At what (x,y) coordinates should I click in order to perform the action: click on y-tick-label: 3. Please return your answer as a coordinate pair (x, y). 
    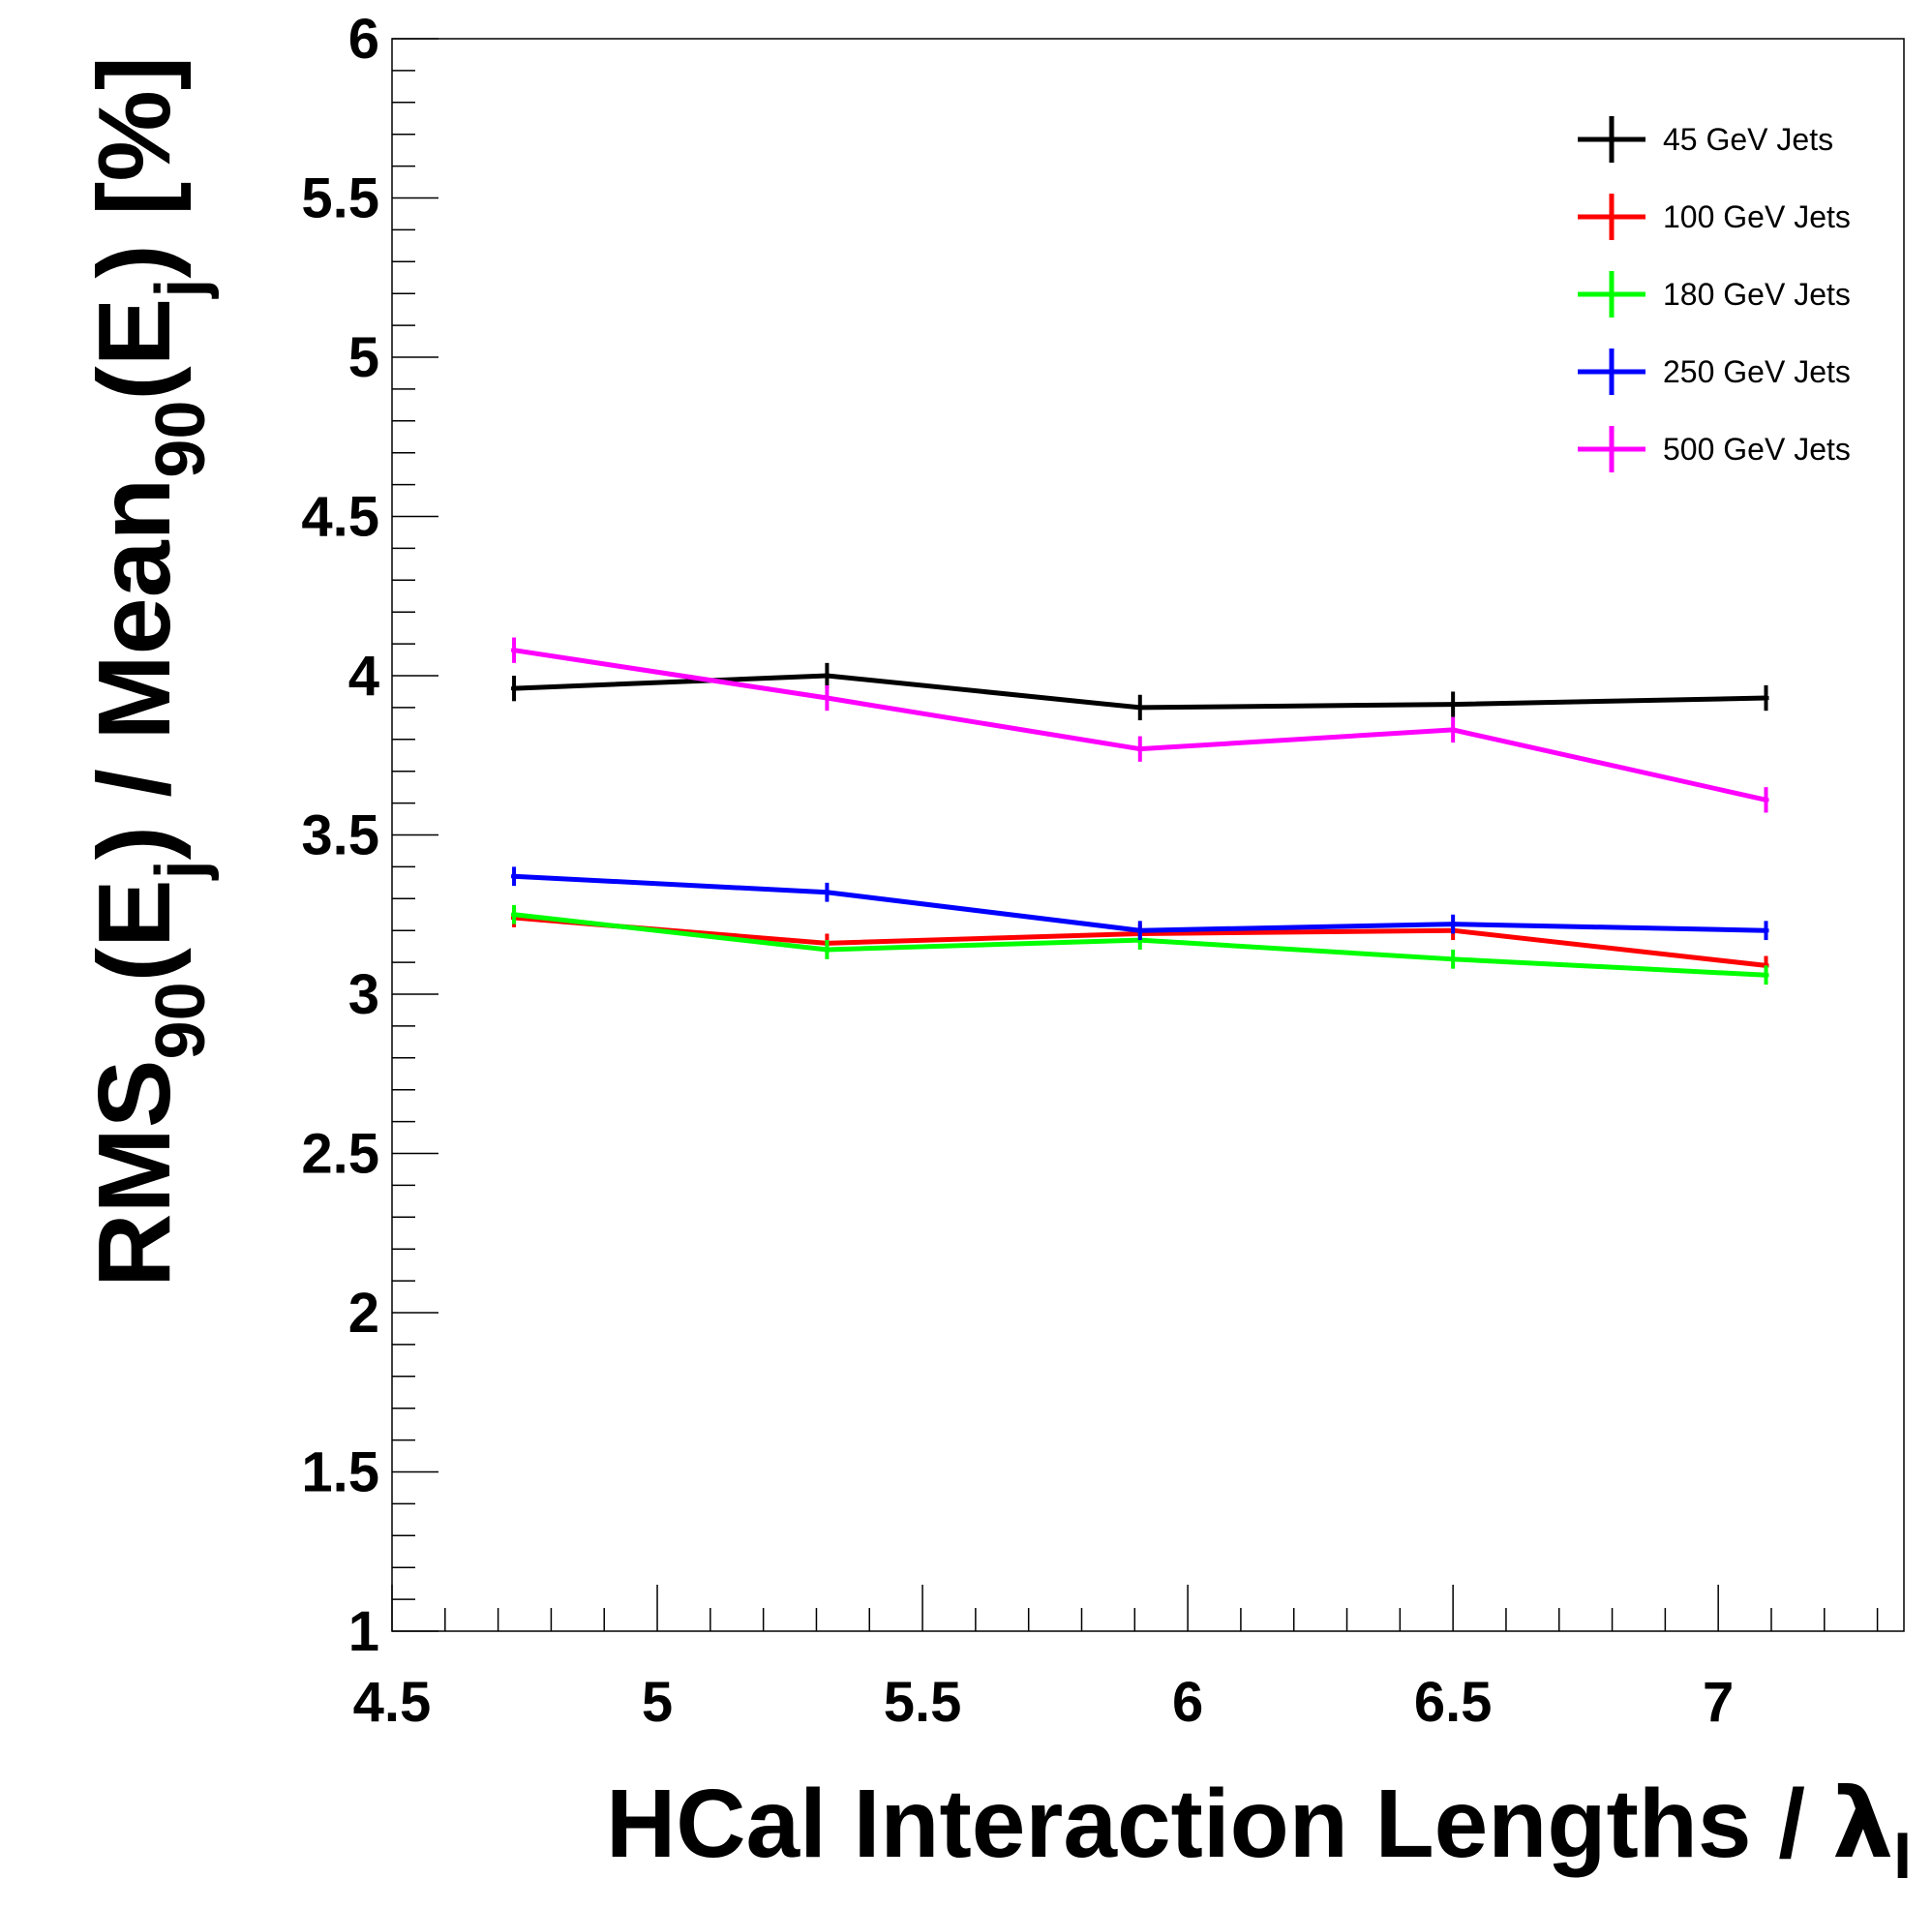
    Looking at the image, I should click on (363, 994).